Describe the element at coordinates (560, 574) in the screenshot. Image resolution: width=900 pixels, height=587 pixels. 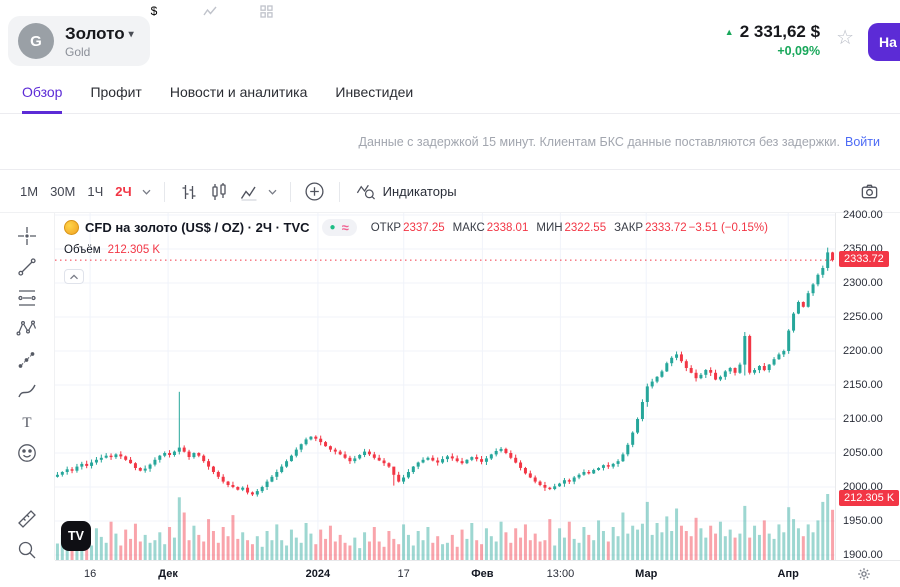
I see `time-tick: 13:00` at that location.